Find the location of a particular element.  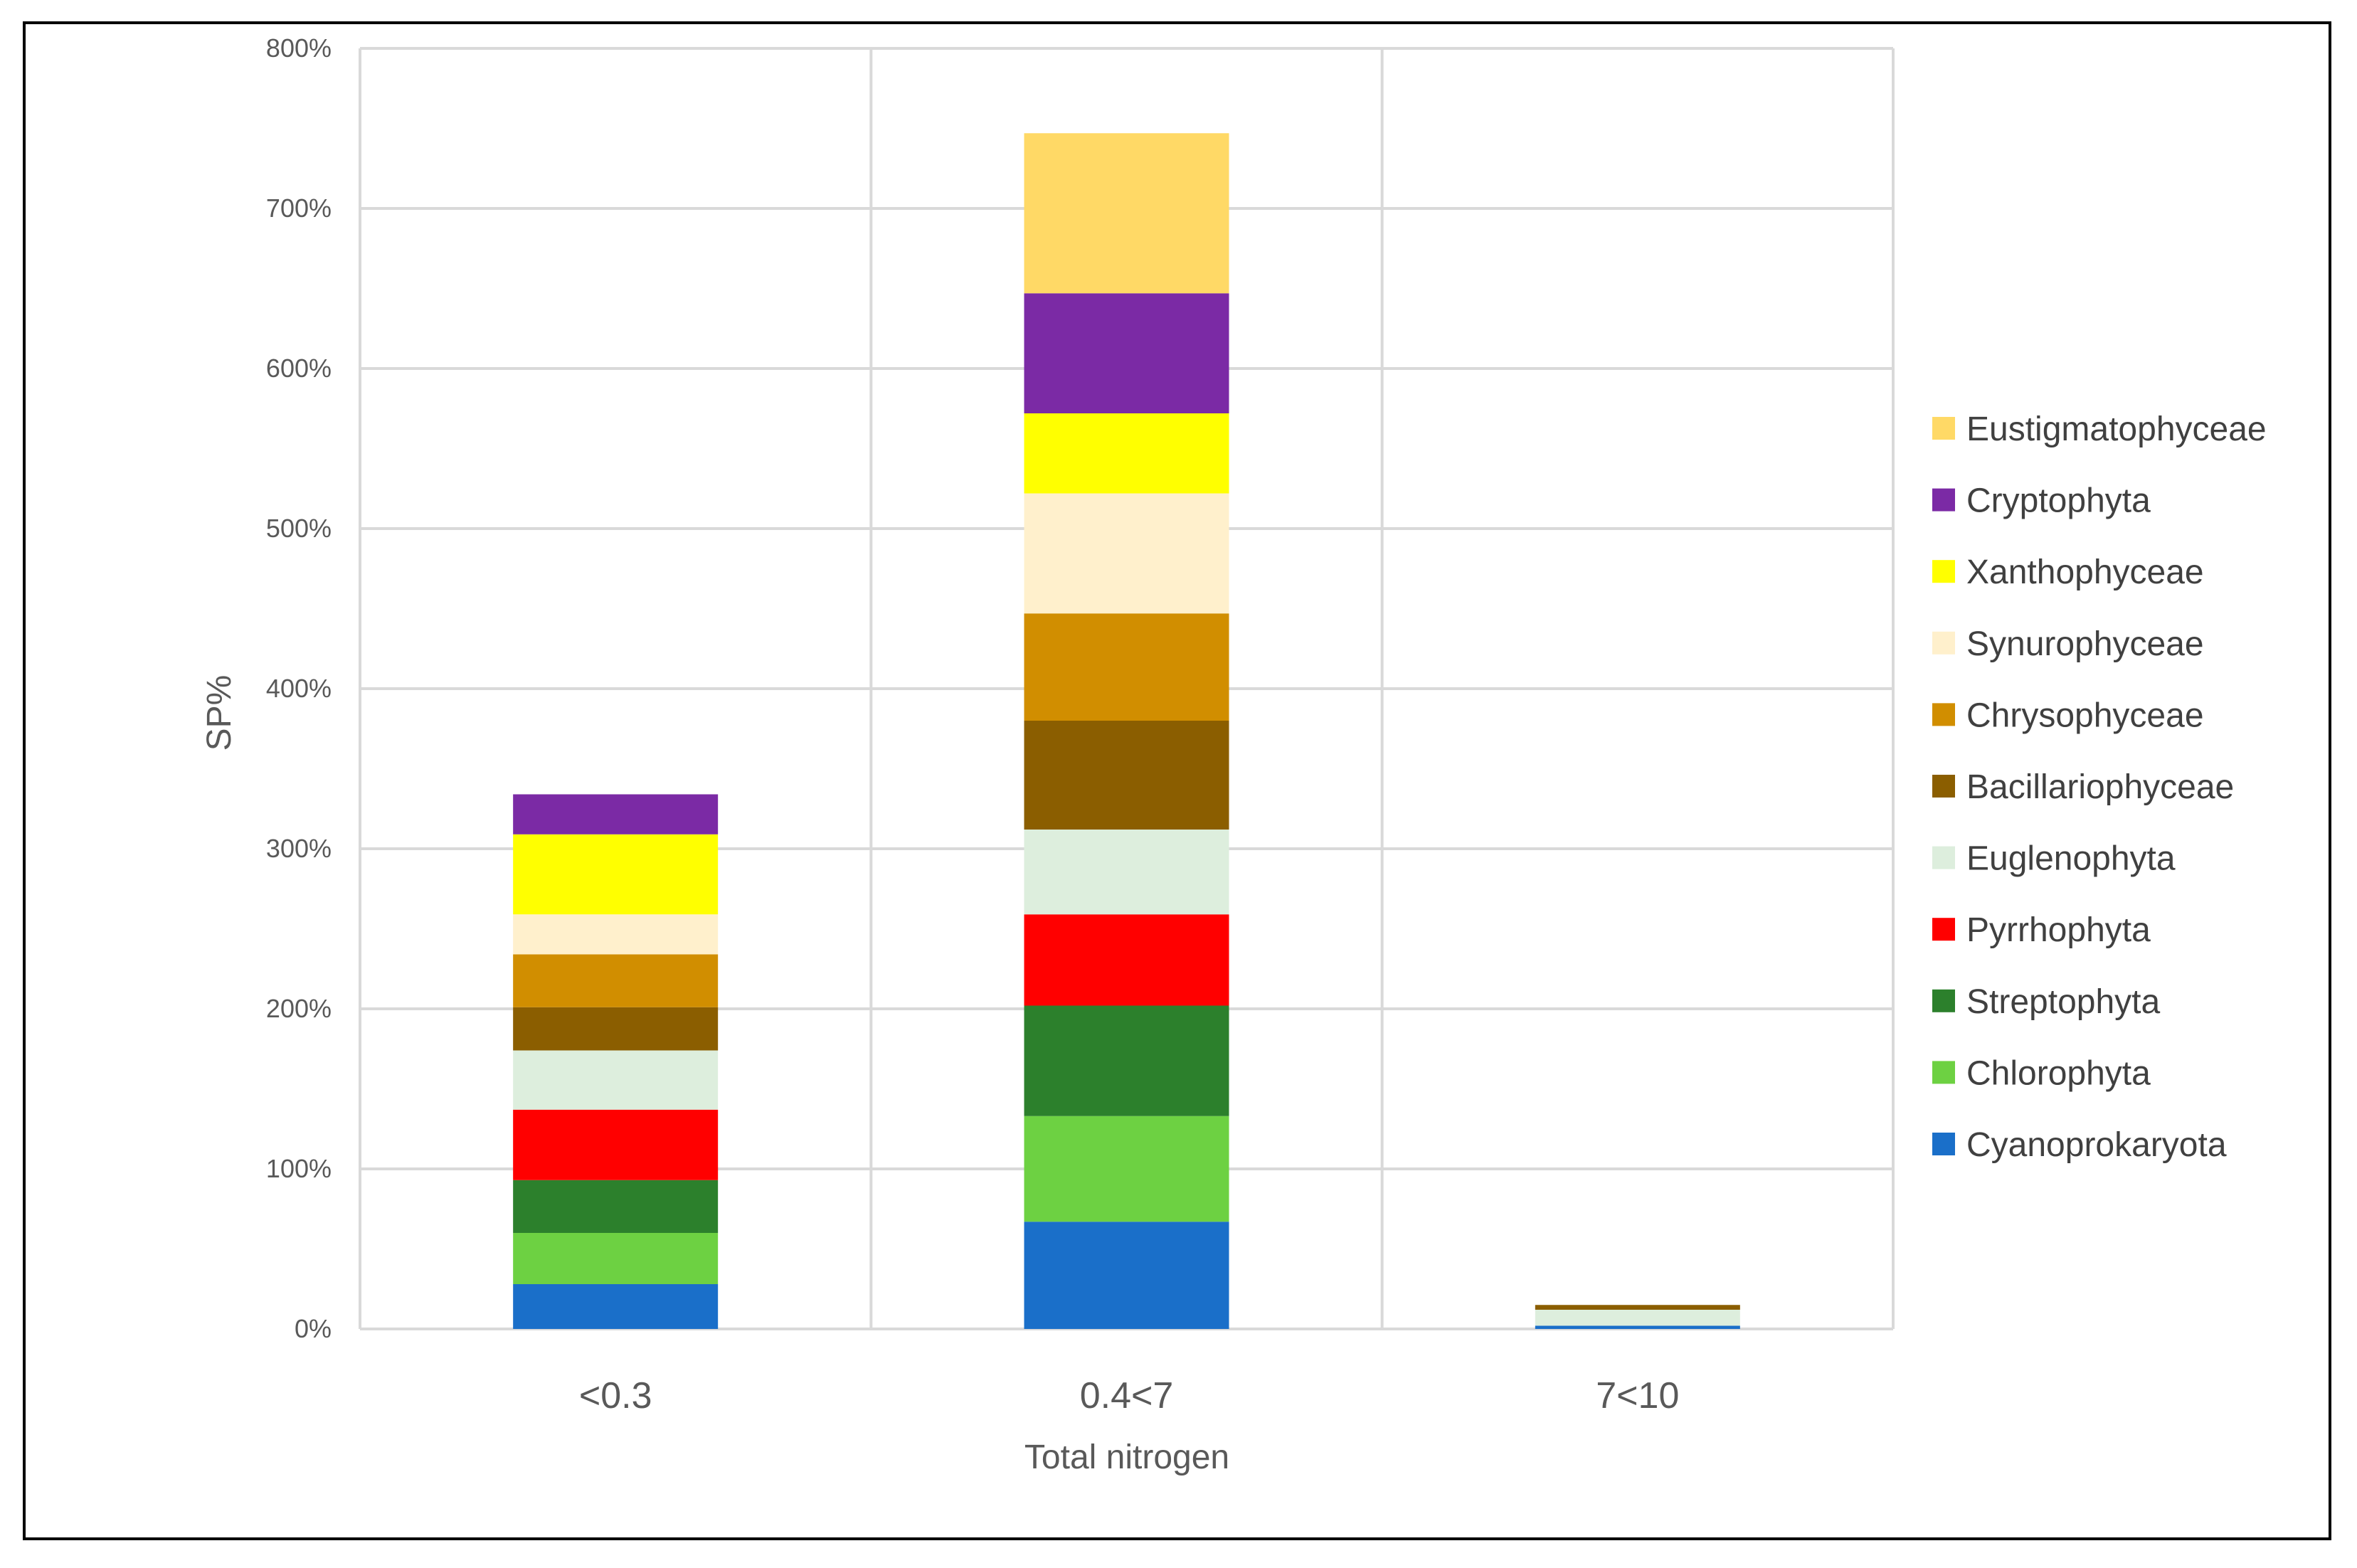

legend-label: Pyrrhophyta is located at coordinates (2058, 930).